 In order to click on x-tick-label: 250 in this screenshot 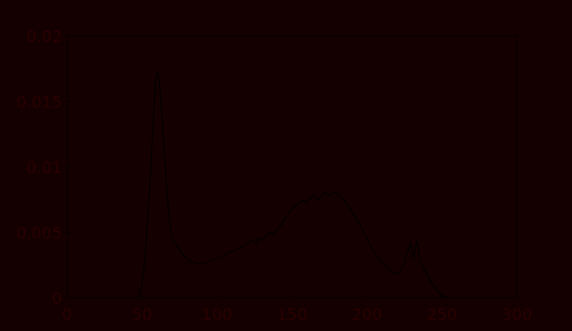, I will do `click(442, 314)`.